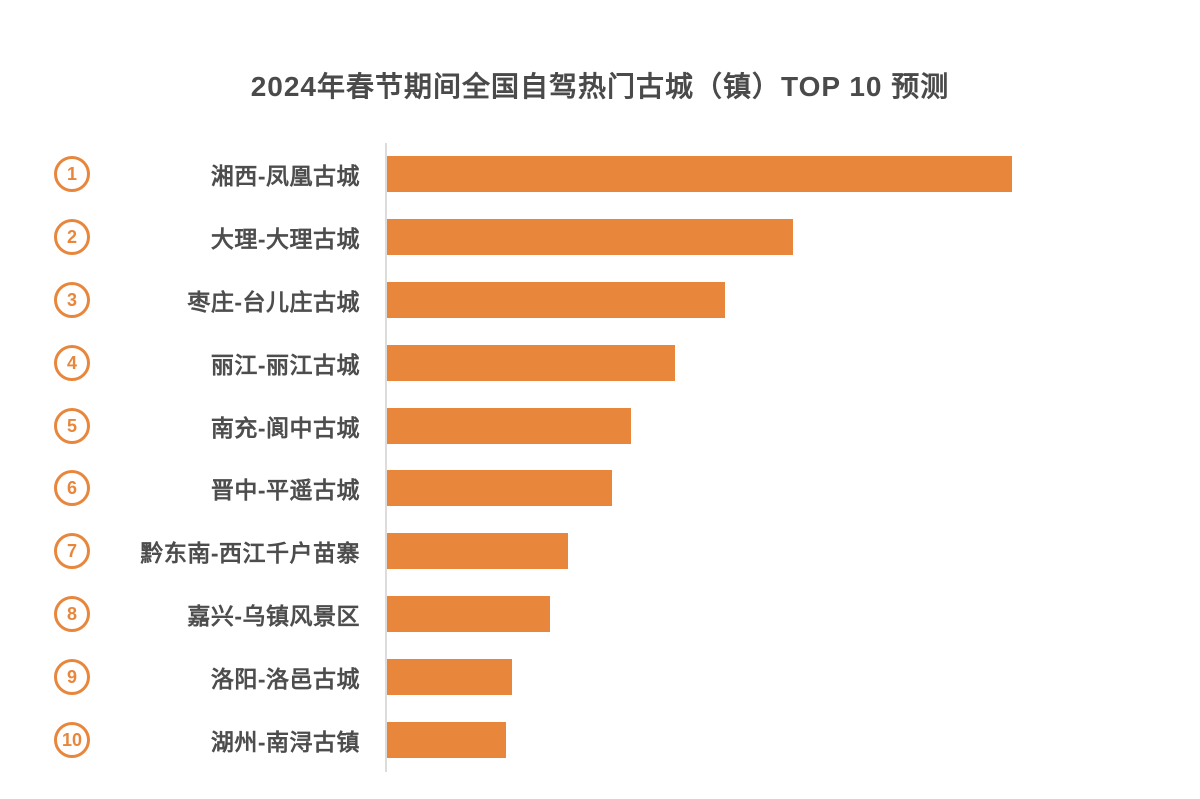 The height and width of the screenshot is (799, 1200). I want to click on chart-row: 9 洛阳-洛邑古城, so click(600, 677).